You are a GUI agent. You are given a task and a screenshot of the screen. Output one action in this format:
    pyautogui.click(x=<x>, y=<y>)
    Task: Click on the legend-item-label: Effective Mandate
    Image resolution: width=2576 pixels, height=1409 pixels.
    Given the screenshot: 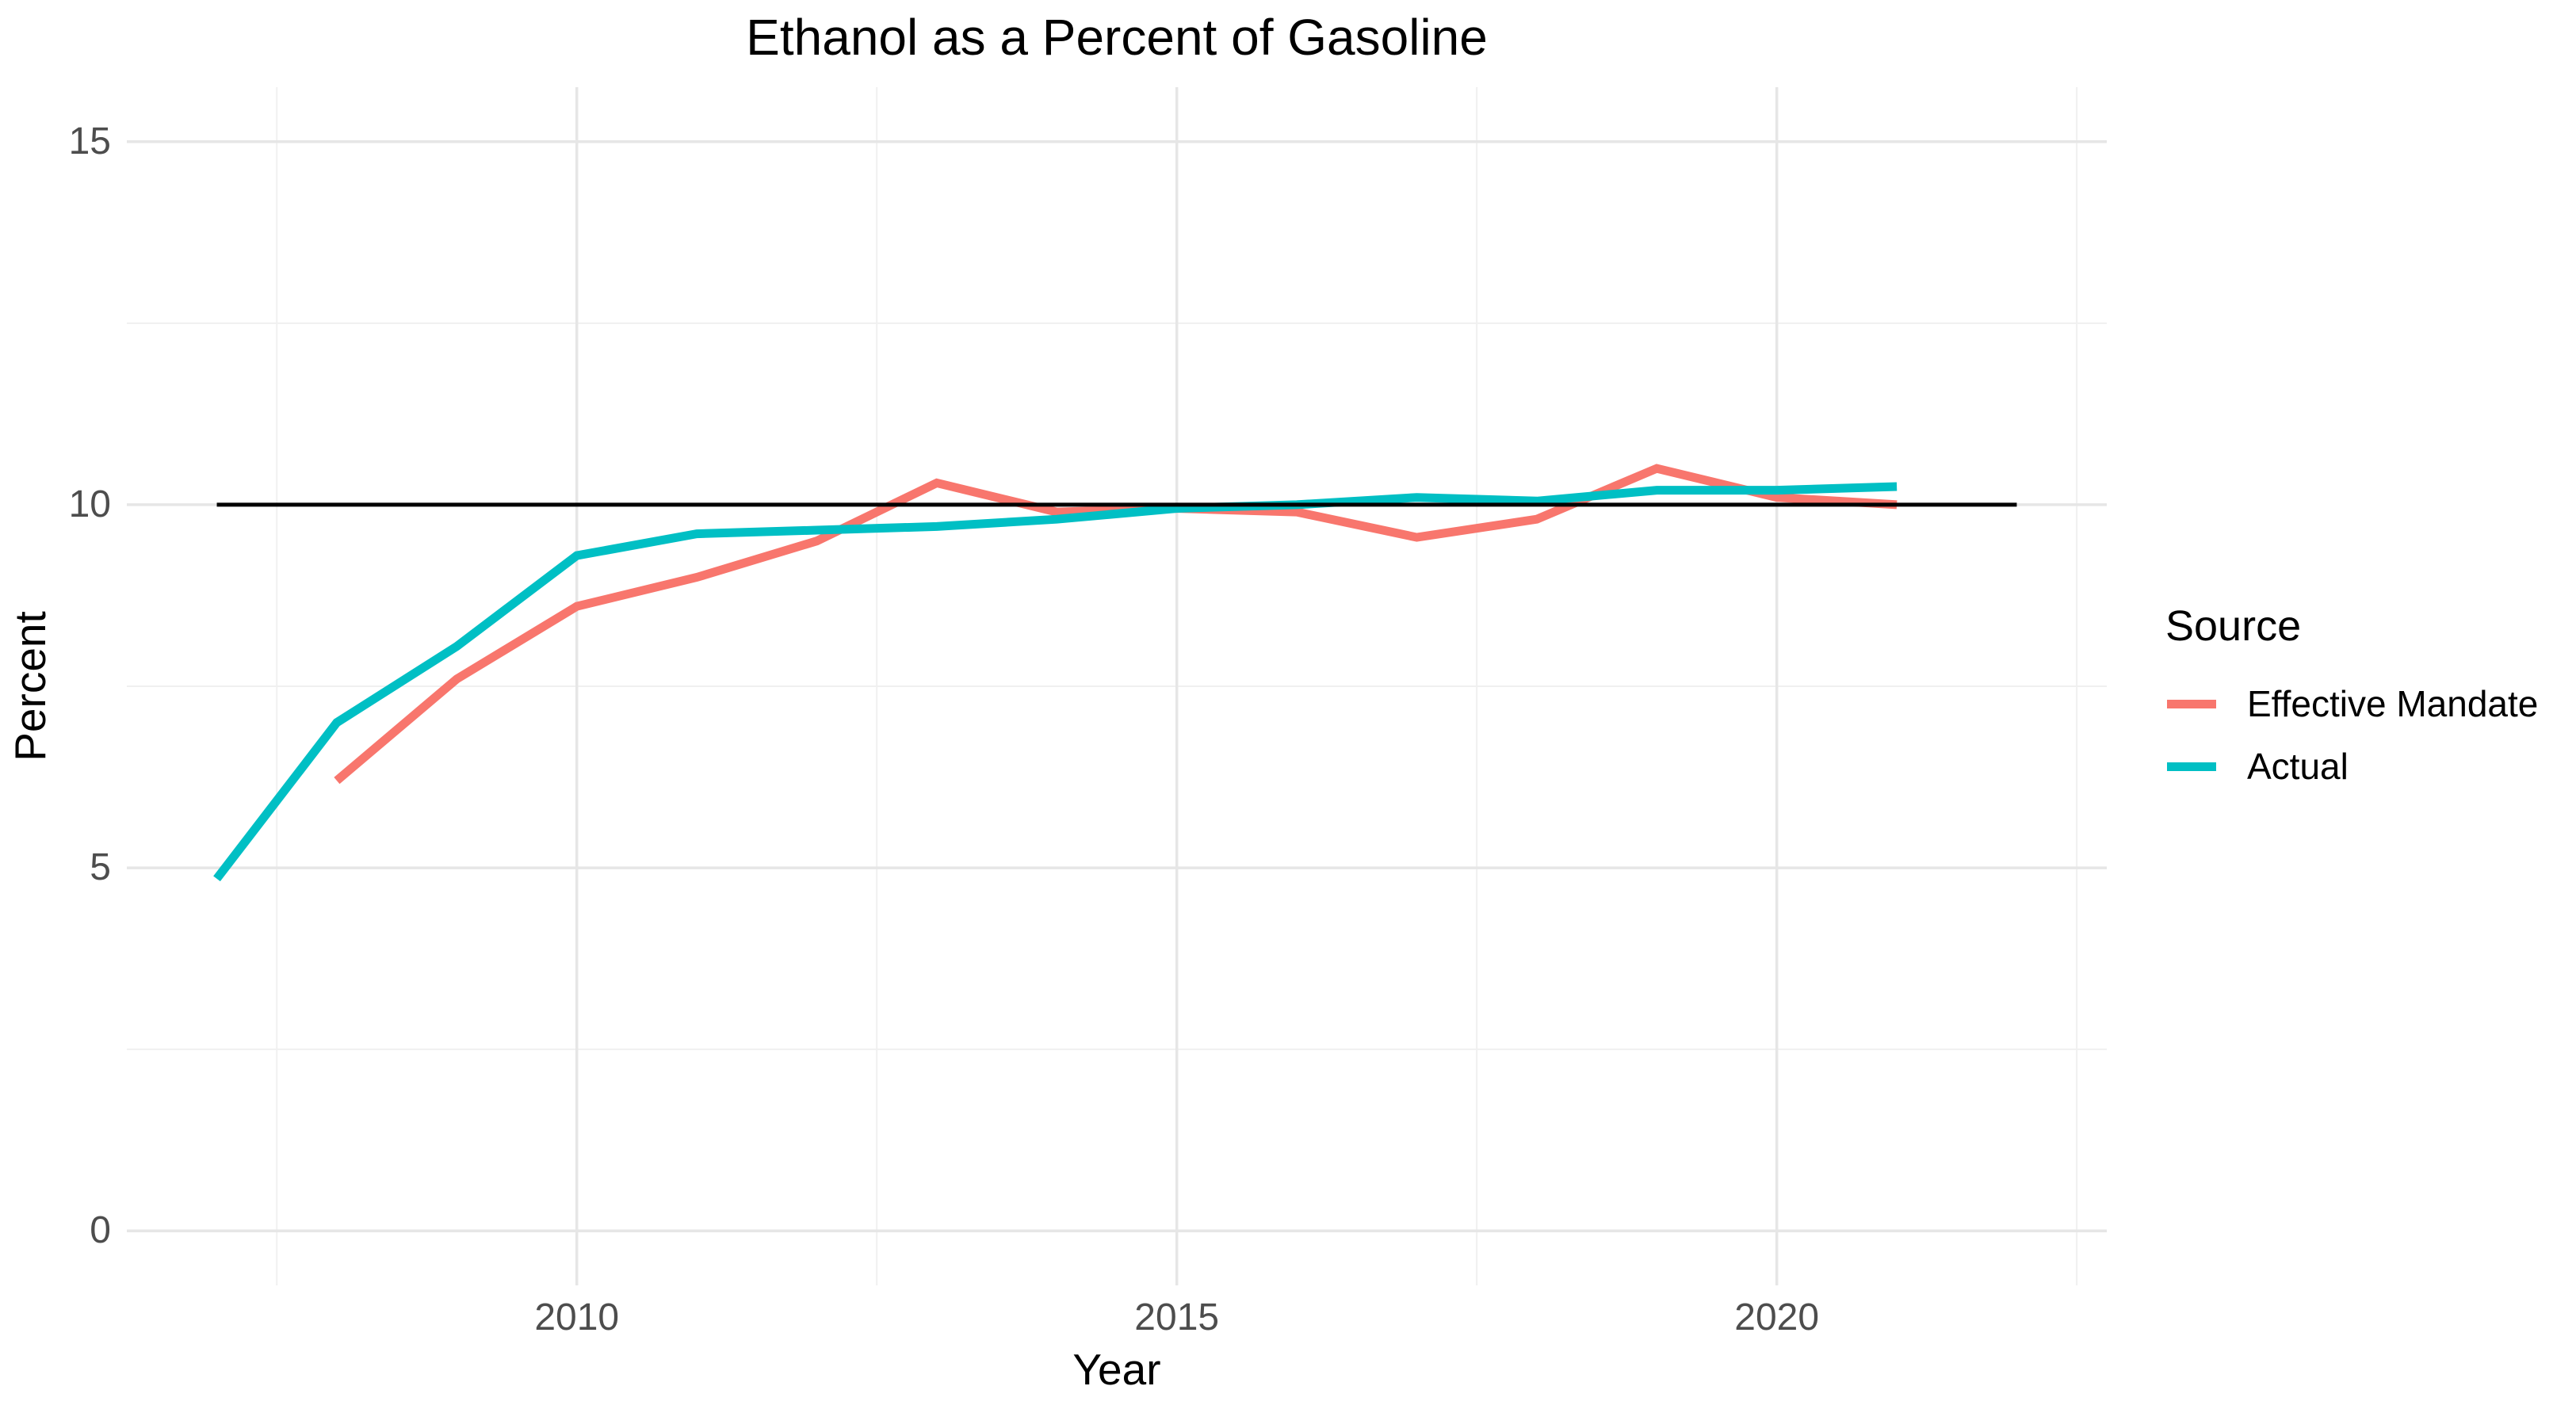 What is the action you would take?
    pyautogui.click(x=2393, y=703)
    